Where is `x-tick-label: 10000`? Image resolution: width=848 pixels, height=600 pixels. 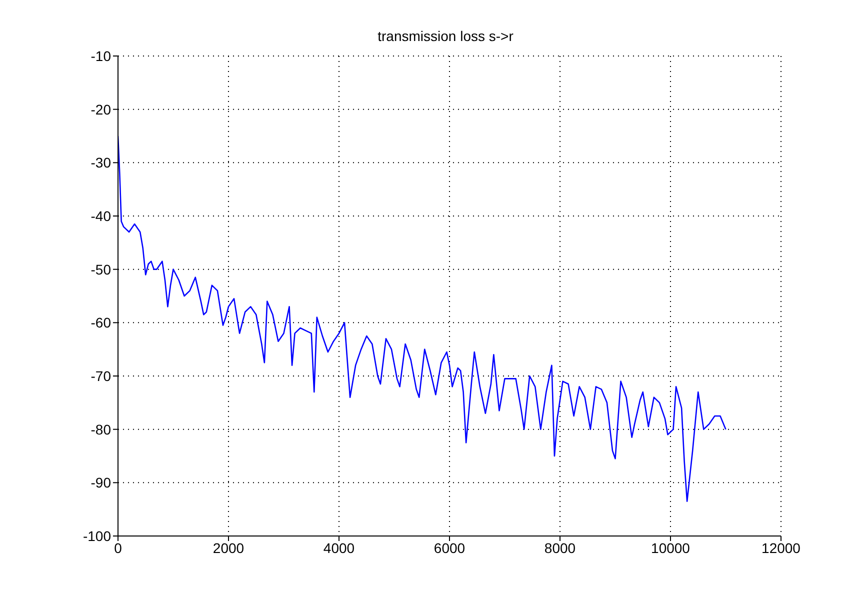 x-tick-label: 10000 is located at coordinates (670, 548).